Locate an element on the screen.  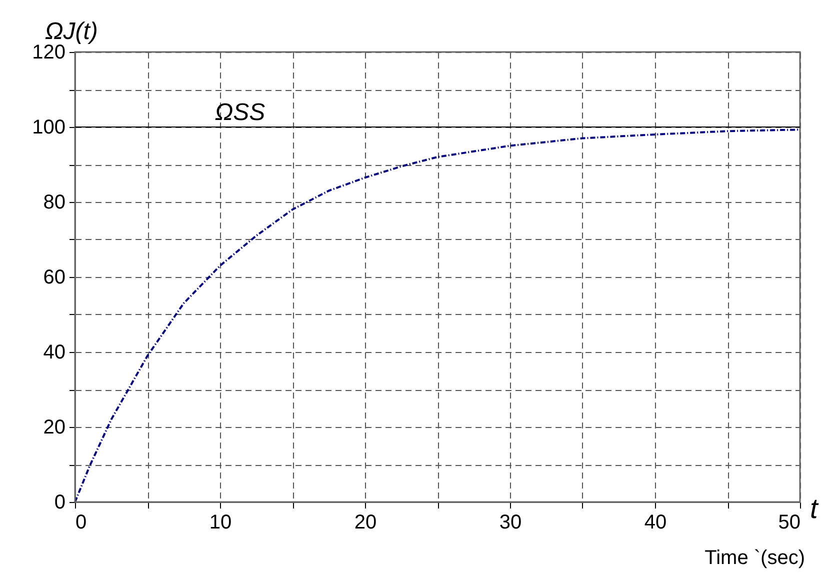
y-tick-label: 20 is located at coordinates (54, 427).